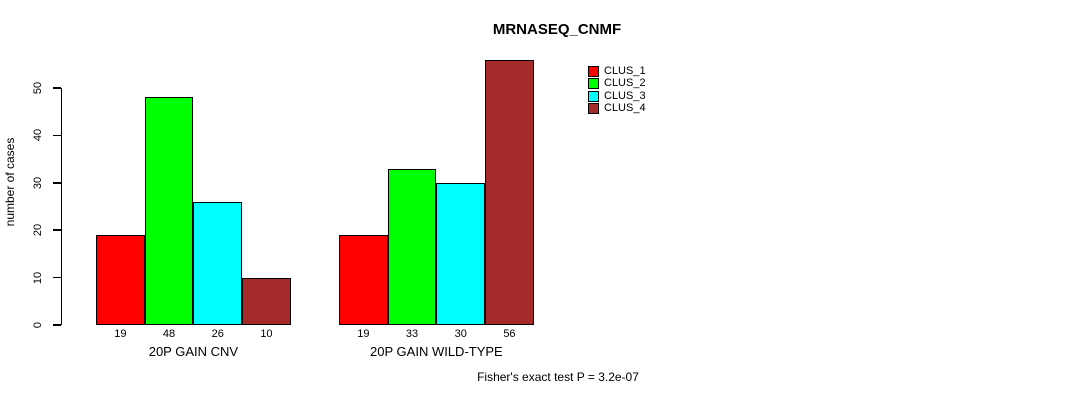  What do you see at coordinates (218, 263) in the screenshot?
I see `bar-clus_3-group1` at bounding box center [218, 263].